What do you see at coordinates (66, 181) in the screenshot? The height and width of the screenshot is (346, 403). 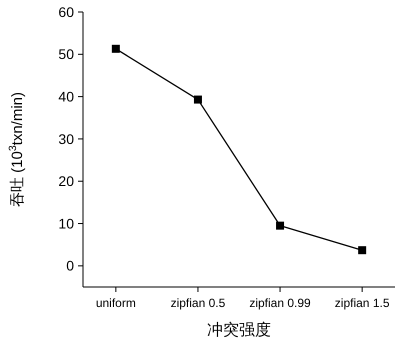 I see `y-tick-label: 20` at bounding box center [66, 181].